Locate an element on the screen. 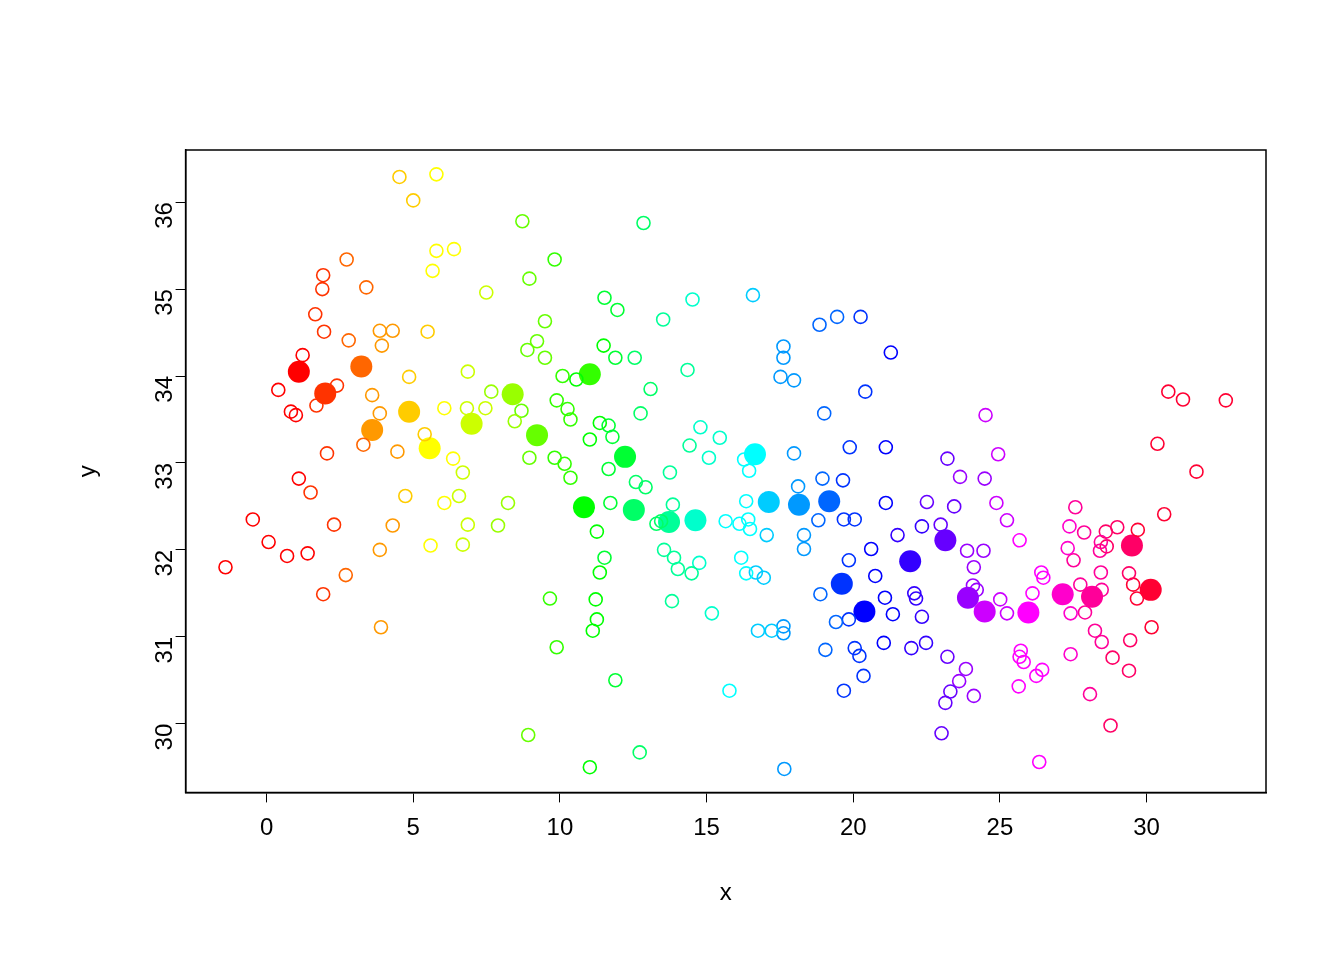 The height and width of the screenshot is (960, 1344). y-tick-label: 32 is located at coordinates (164, 563).